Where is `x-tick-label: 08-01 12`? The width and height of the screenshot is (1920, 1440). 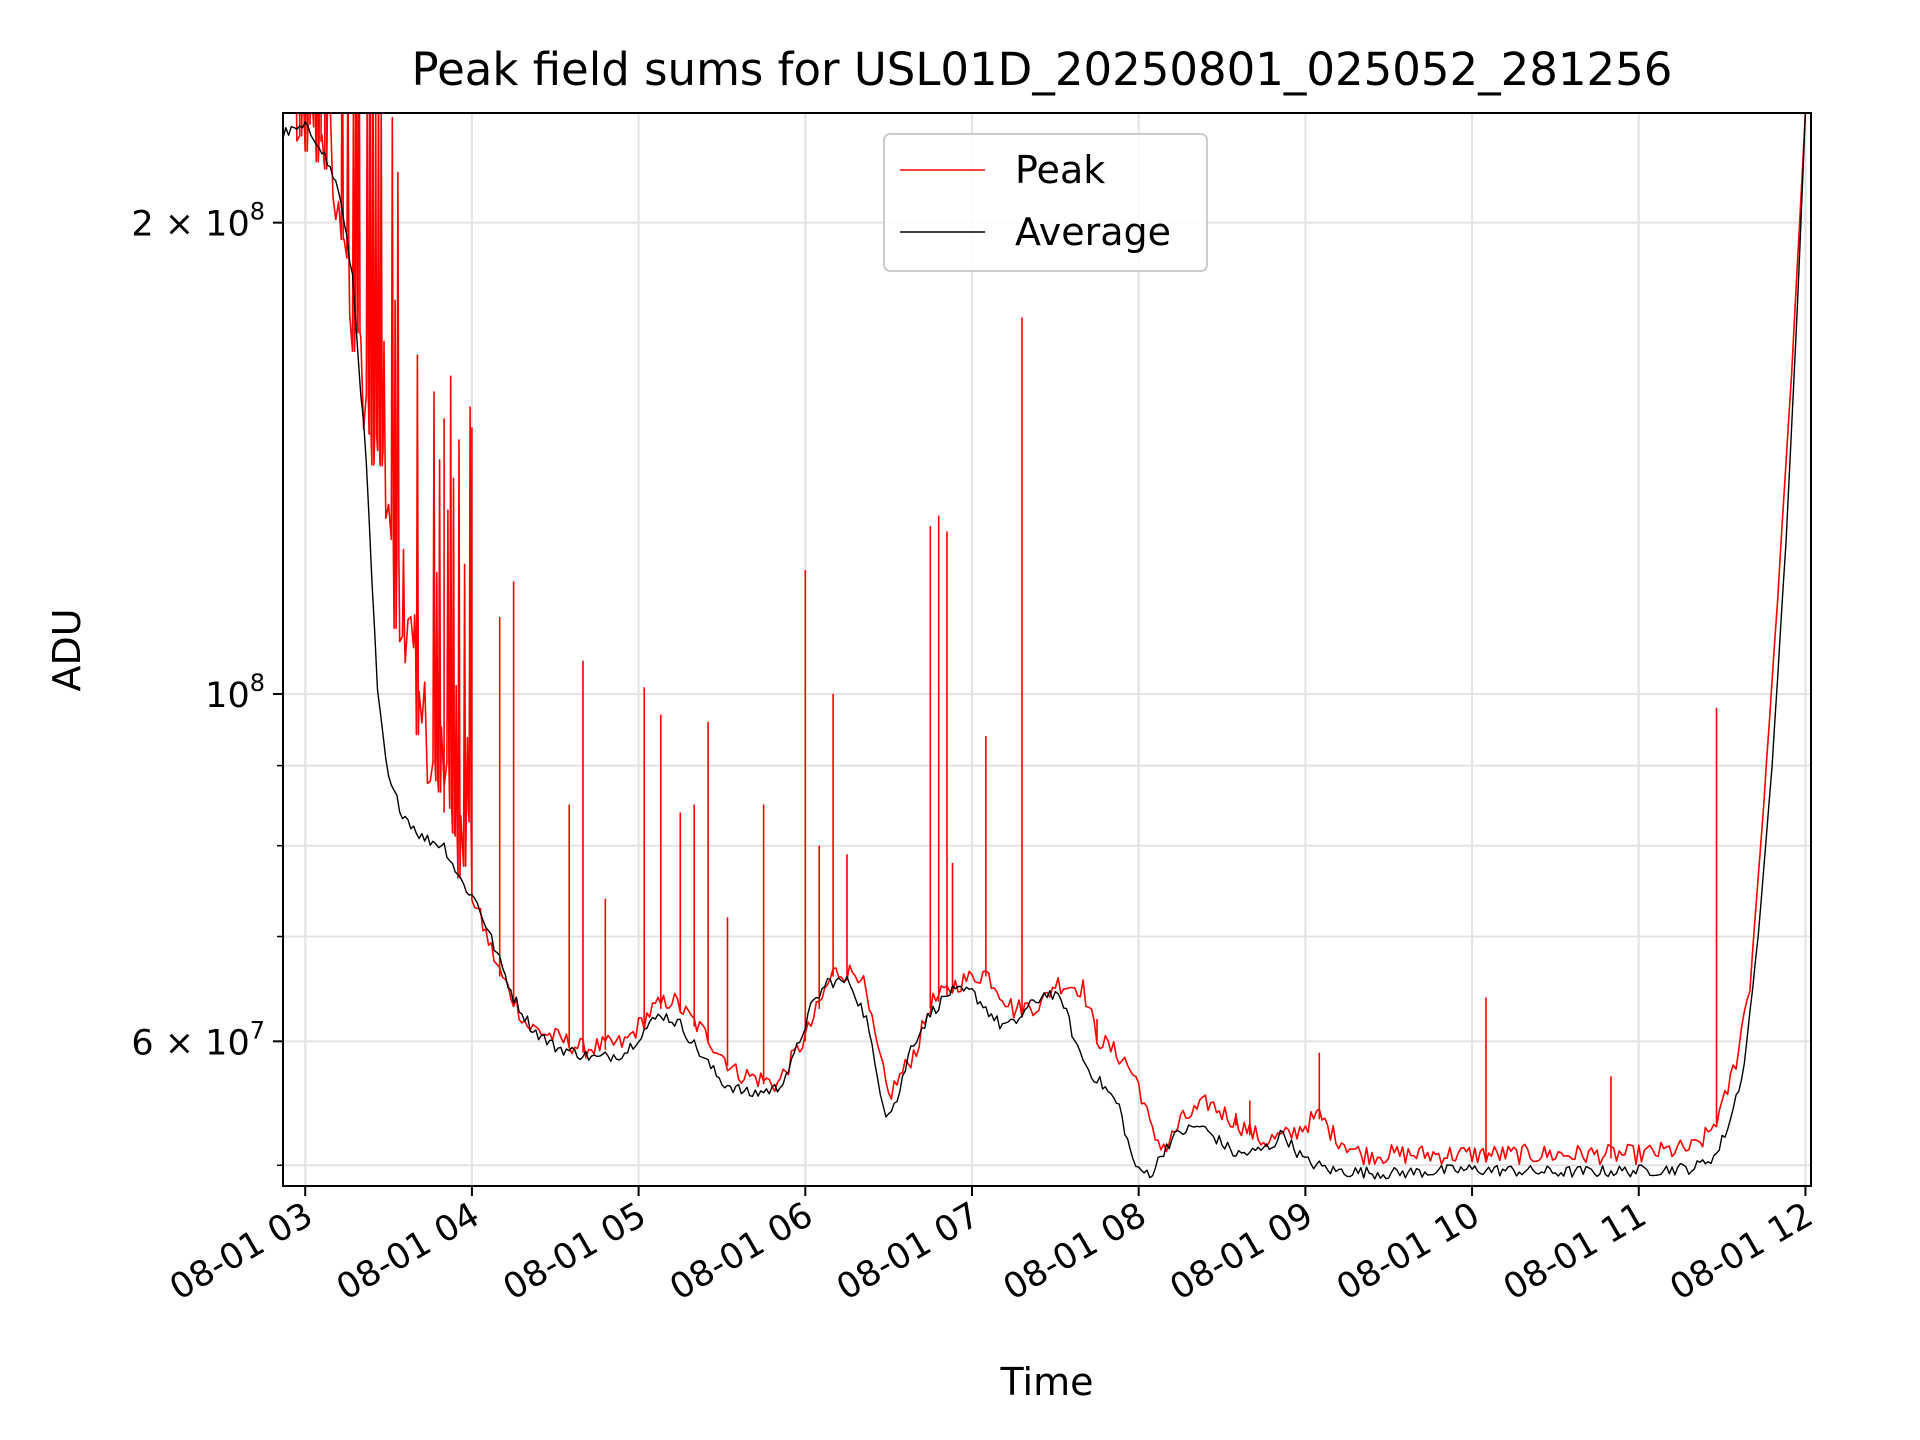
x-tick-label: 08-01 12 is located at coordinates (1742, 1251).